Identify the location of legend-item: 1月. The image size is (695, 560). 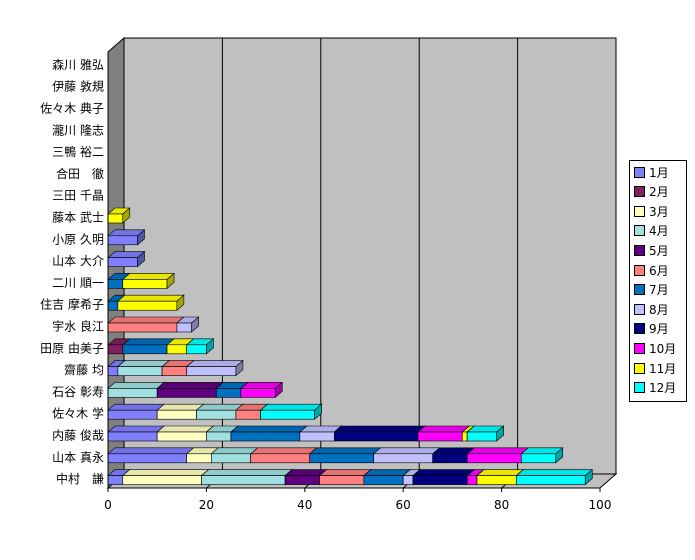
(651, 172).